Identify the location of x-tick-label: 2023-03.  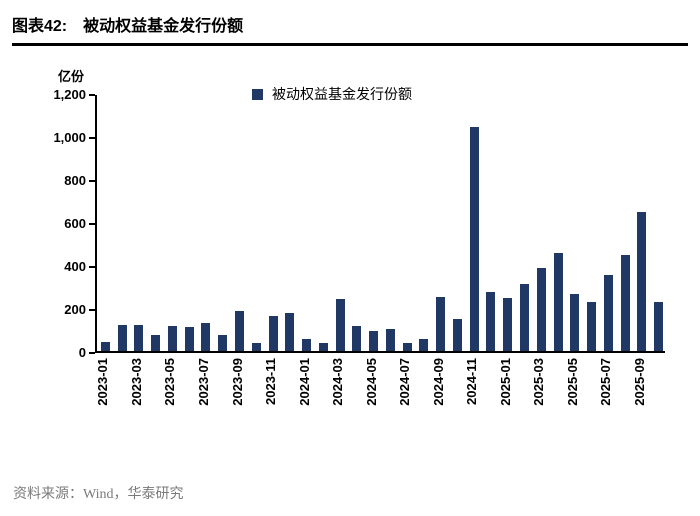
(136, 382).